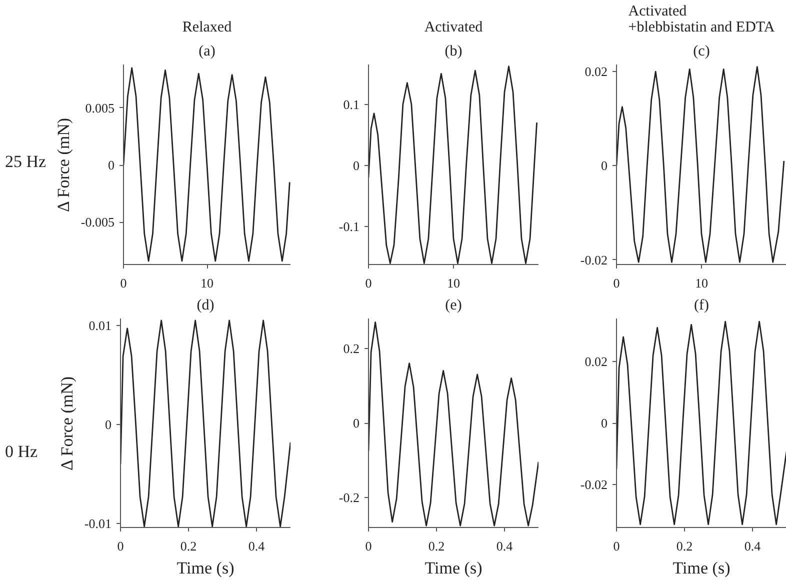 Image resolution: width=786 pixels, height=581 pixels. What do you see at coordinates (349, 226) in the screenshot?
I see `y-tick-label: -0.1` at bounding box center [349, 226].